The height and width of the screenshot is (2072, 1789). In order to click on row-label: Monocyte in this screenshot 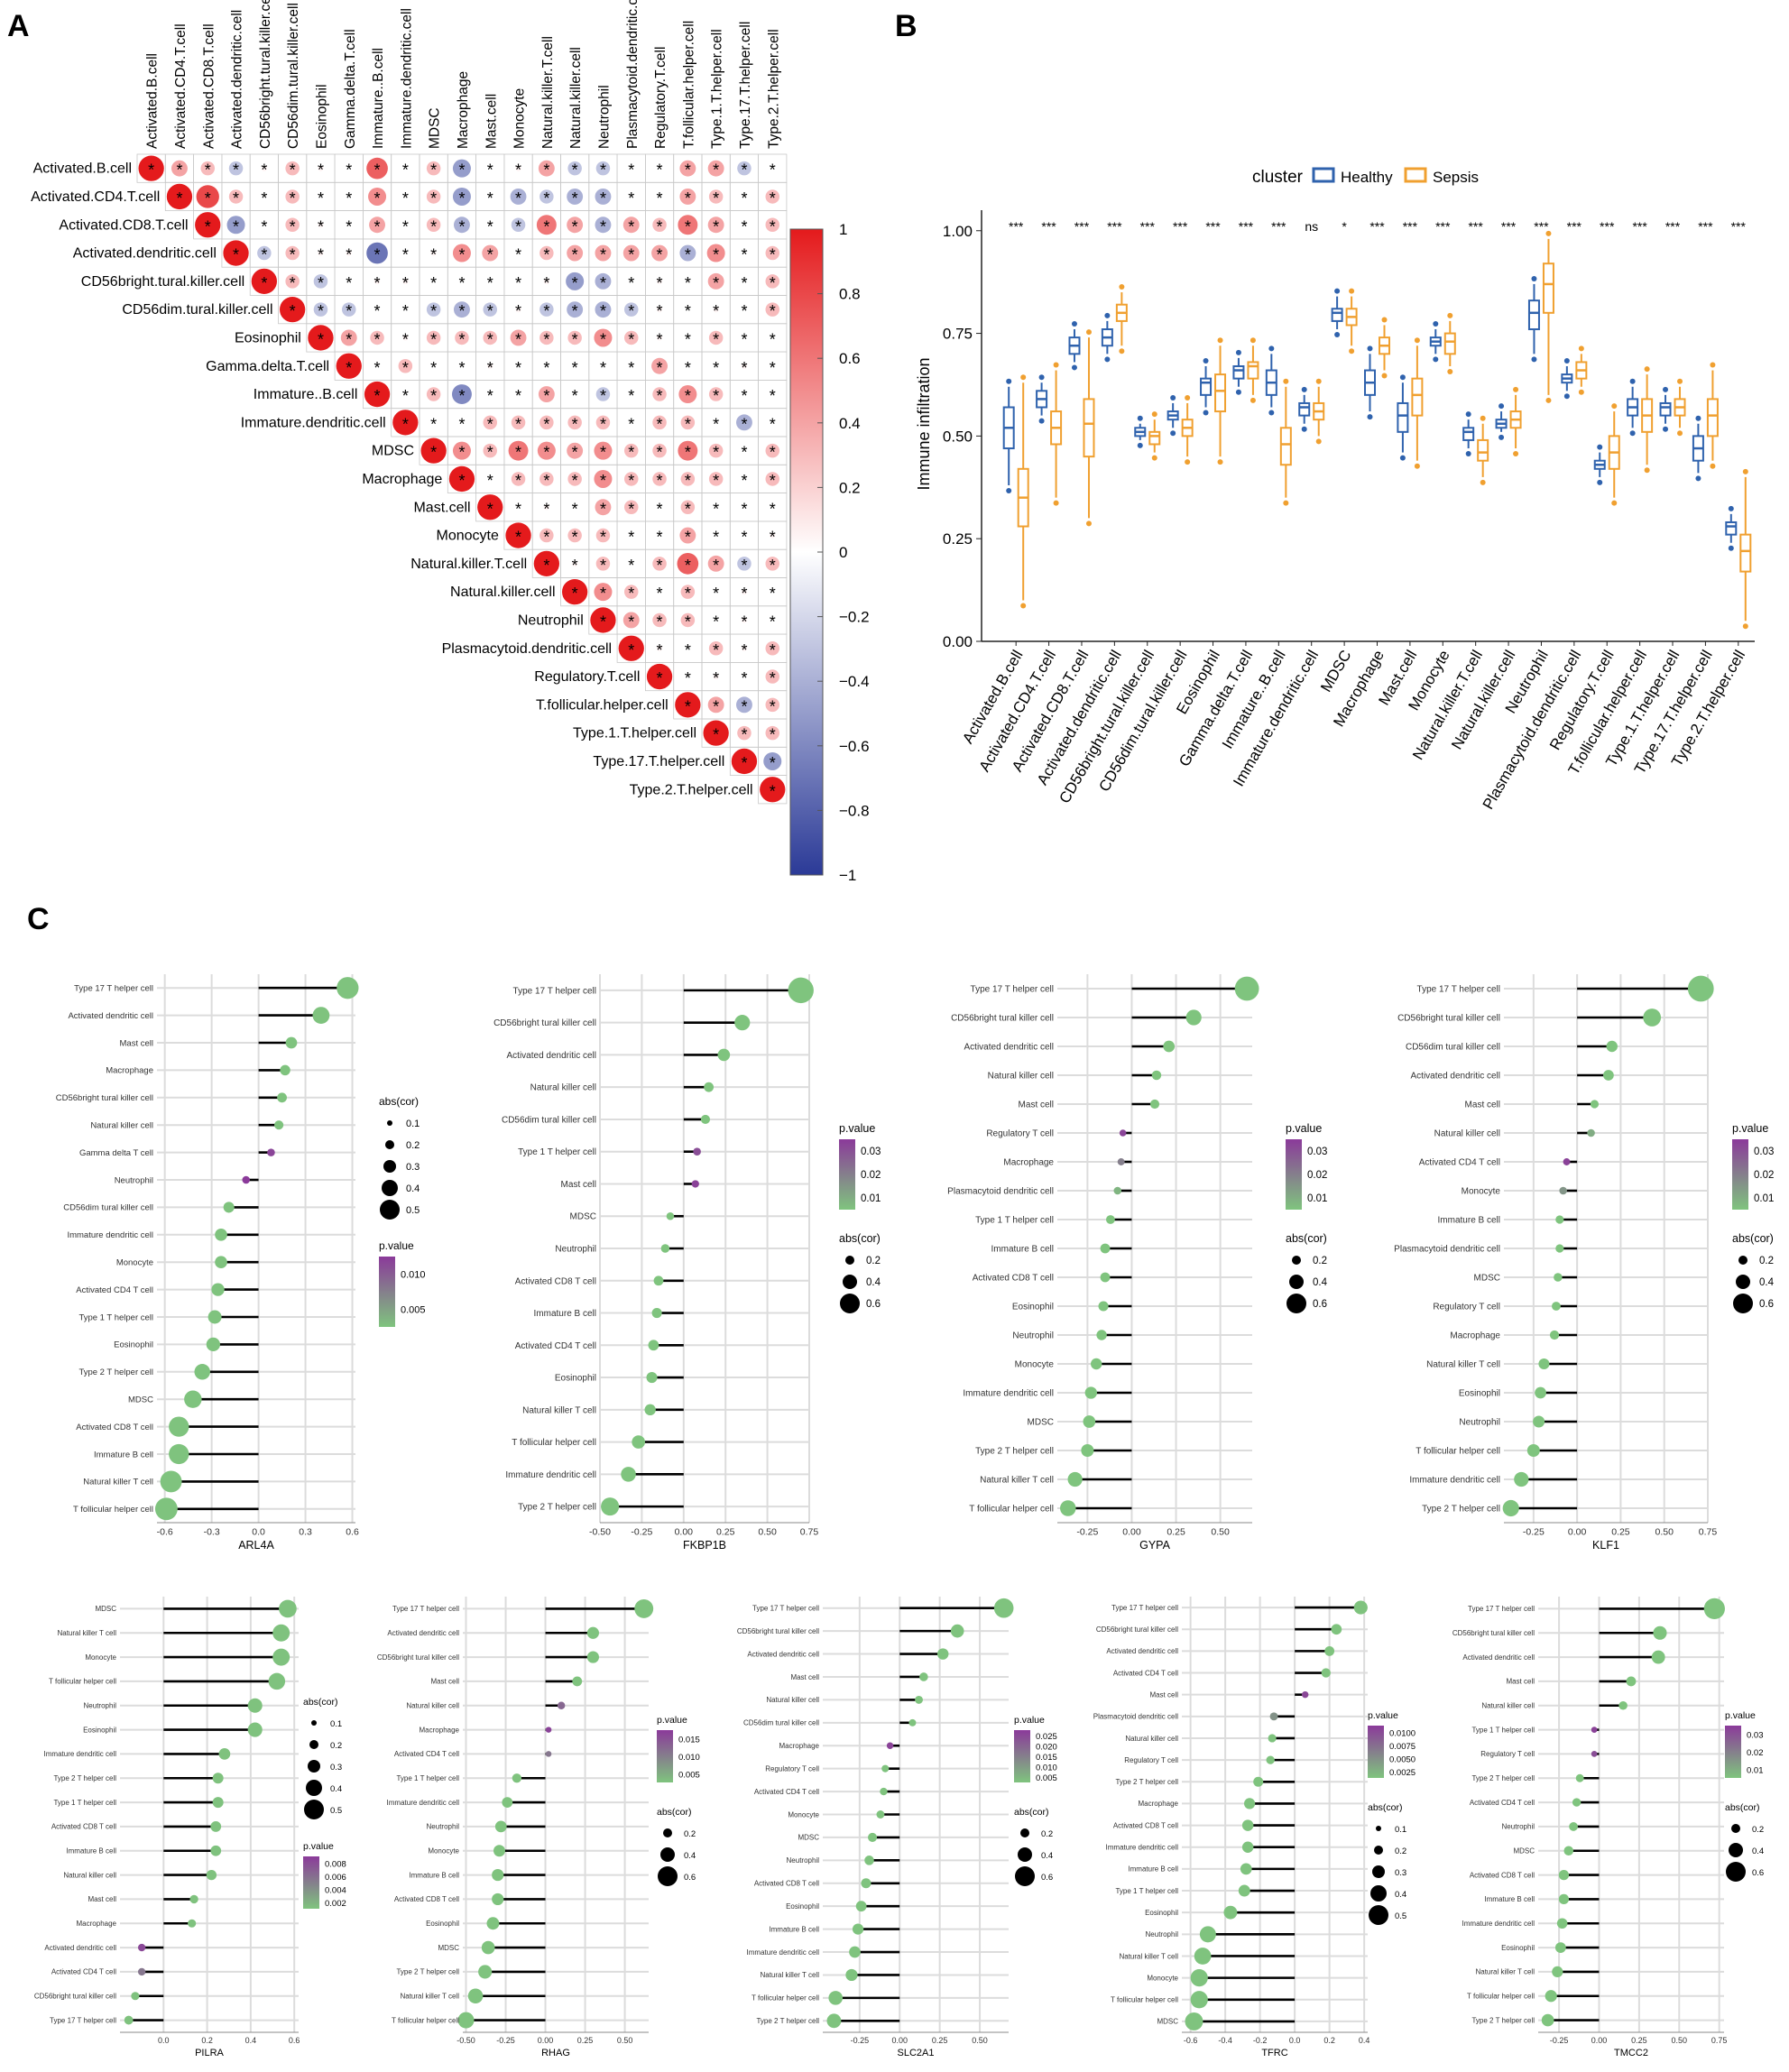, I will do `click(1482, 1192)`.